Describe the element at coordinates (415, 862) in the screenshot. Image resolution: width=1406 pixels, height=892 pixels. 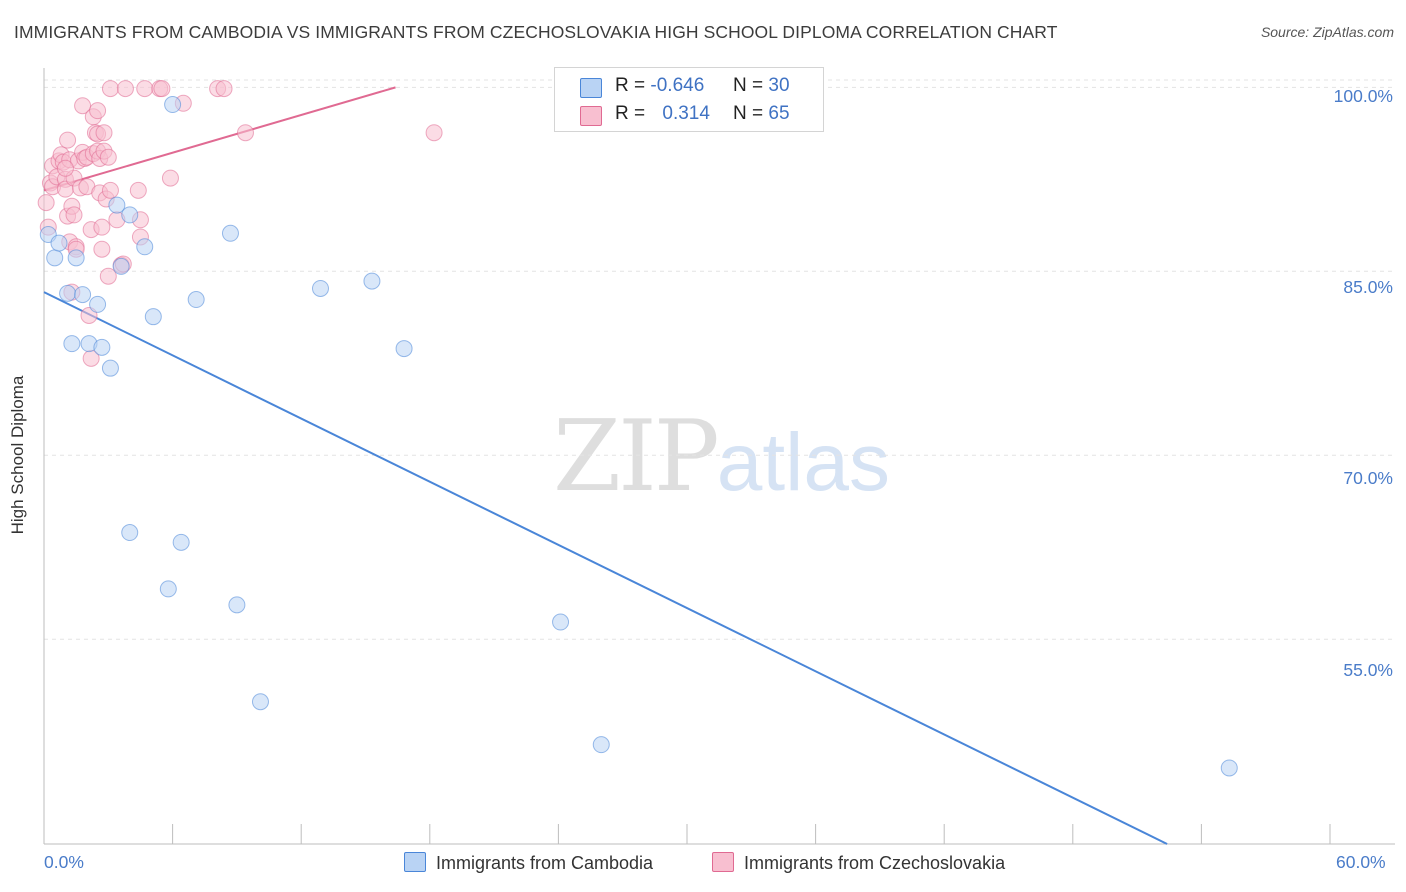
I see `bottom-legend-swatch-cambodia` at that location.